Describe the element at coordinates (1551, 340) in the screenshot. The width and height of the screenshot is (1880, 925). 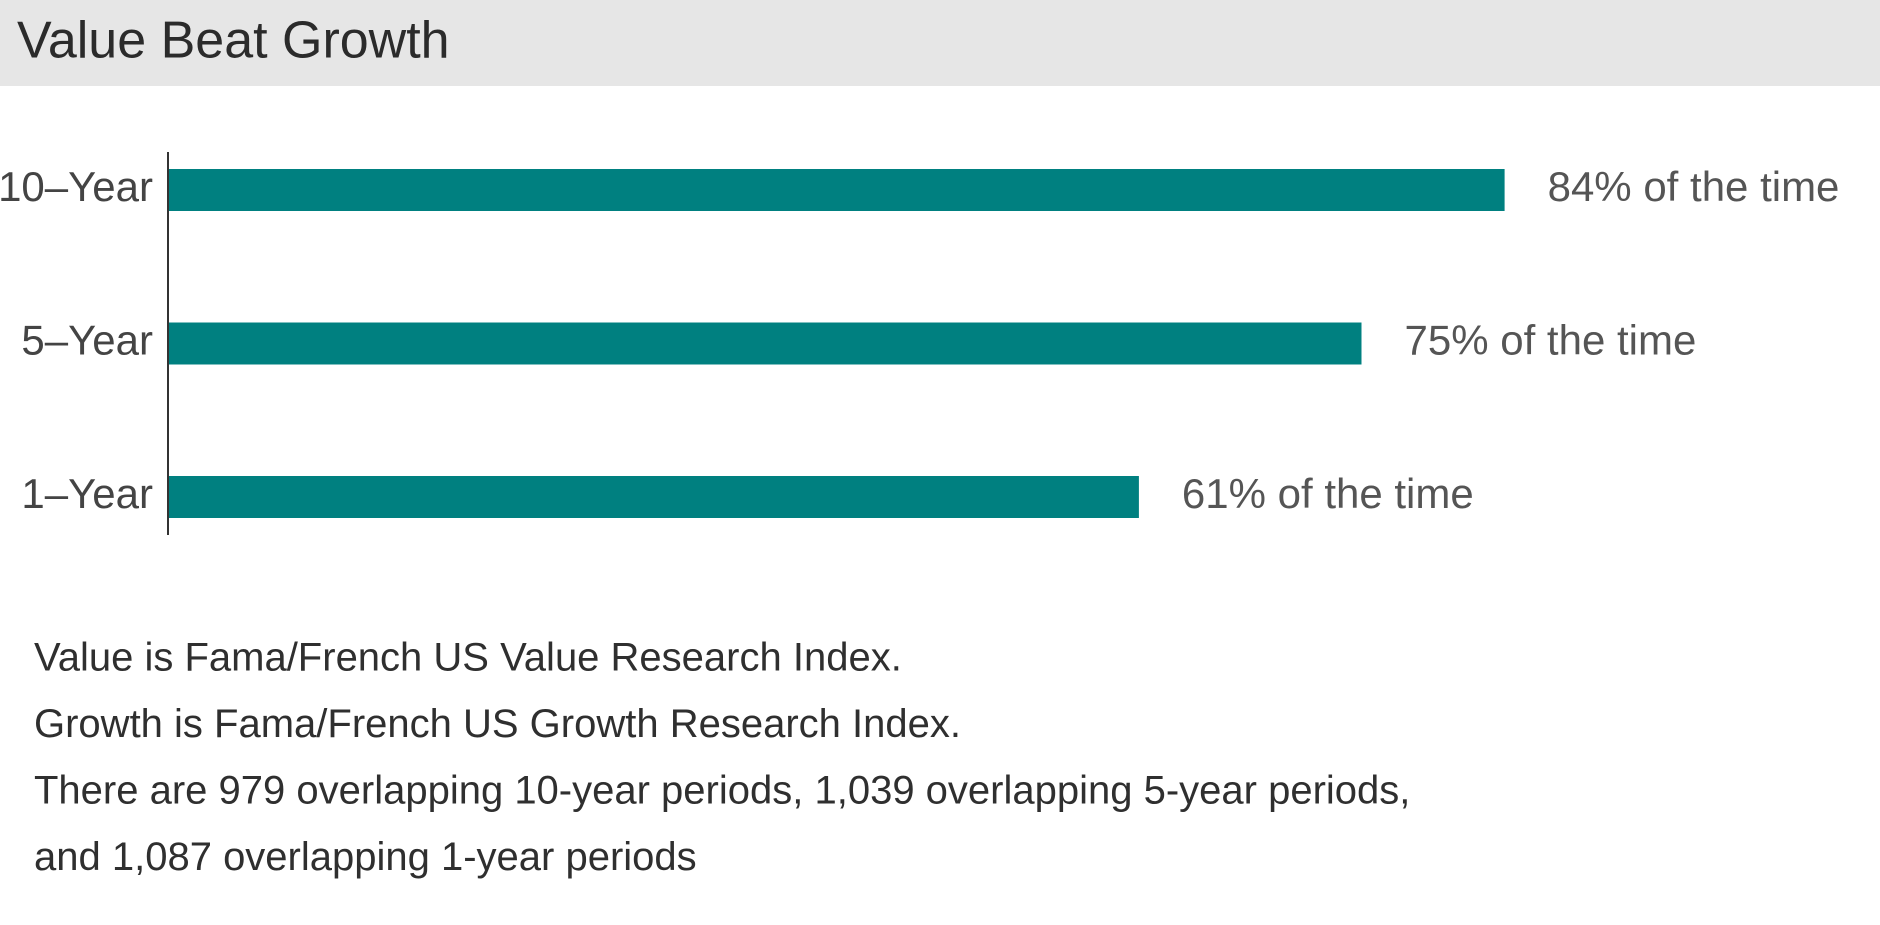
I see `value-label: 75% of the time` at that location.